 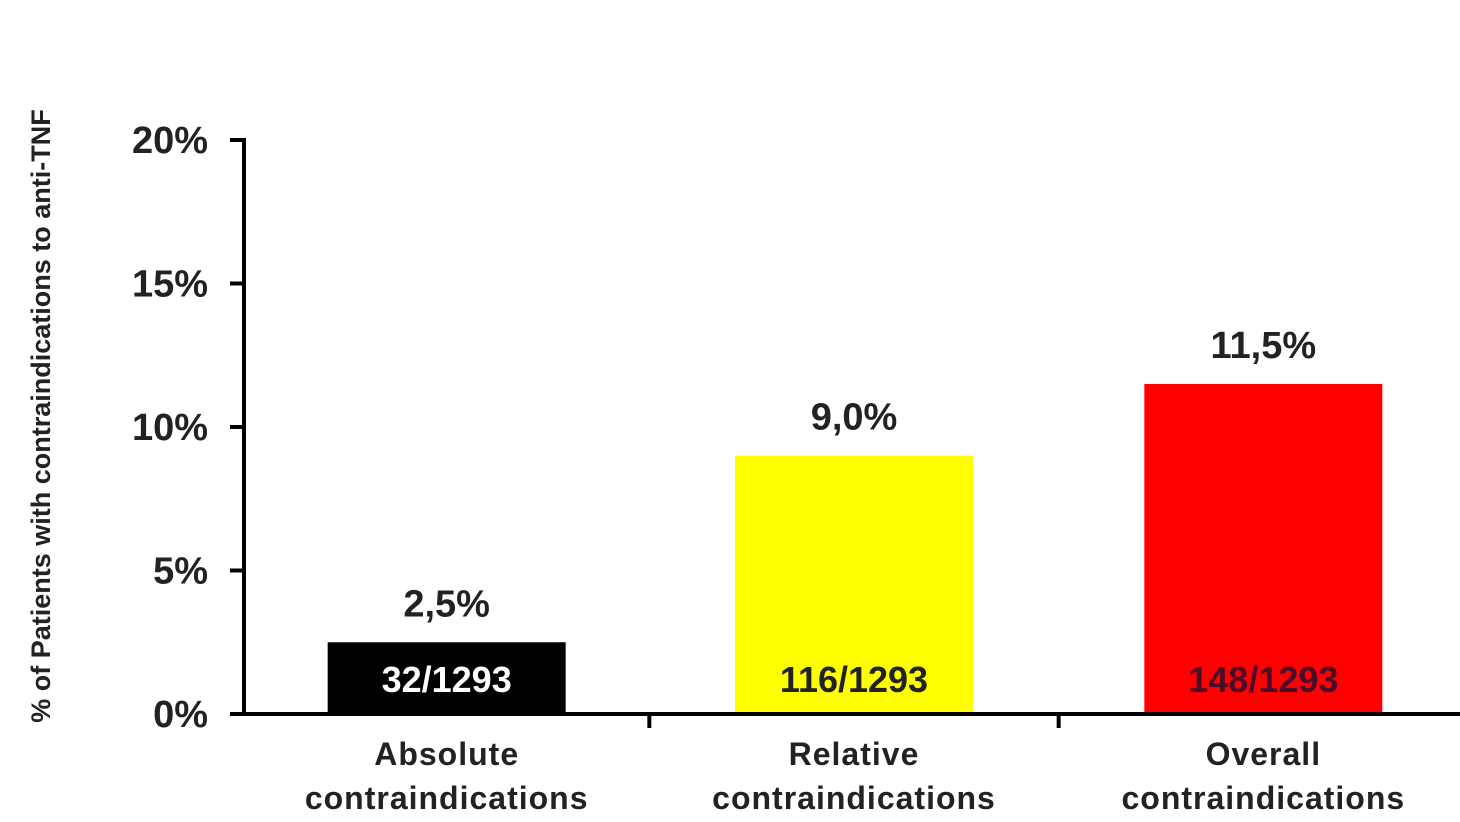 I want to click on bar-value-label: 11,5%, so click(x=1264, y=346).